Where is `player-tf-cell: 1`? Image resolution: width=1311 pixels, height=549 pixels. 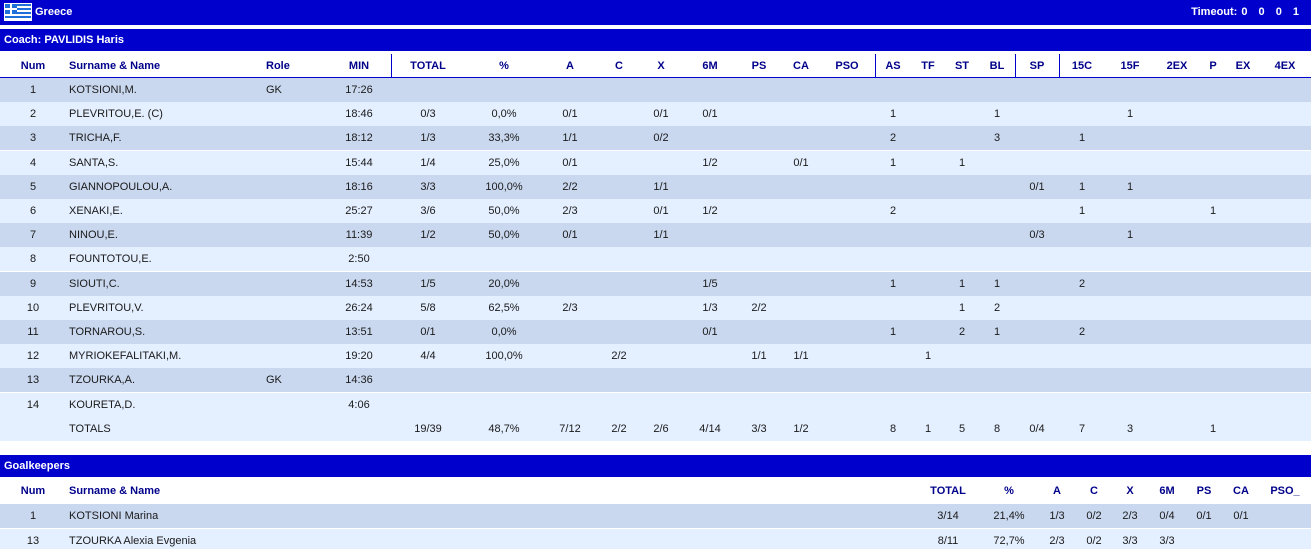
player-tf-cell: 1 is located at coordinates (928, 356).